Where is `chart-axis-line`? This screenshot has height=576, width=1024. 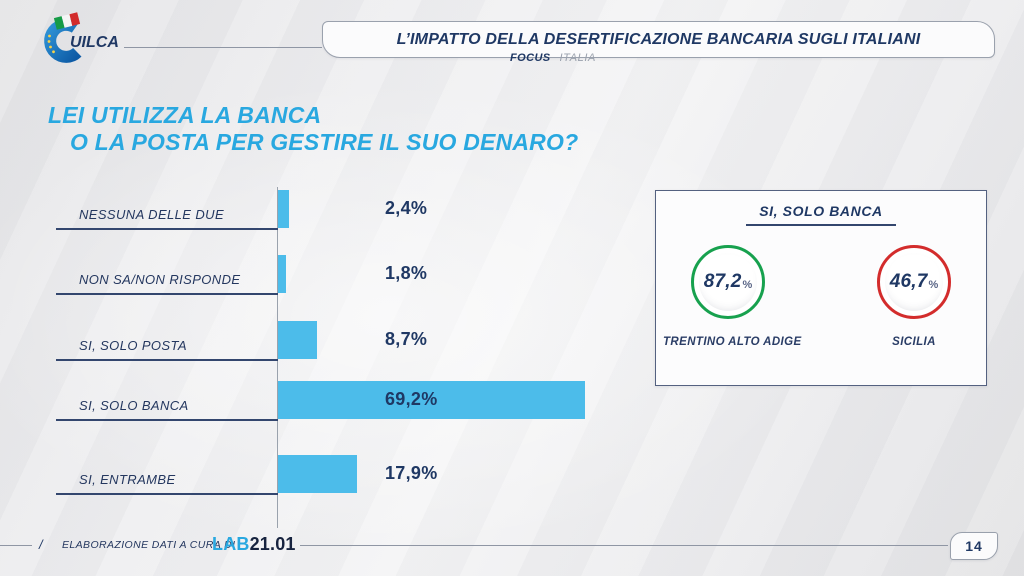 chart-axis-line is located at coordinates (277, 357).